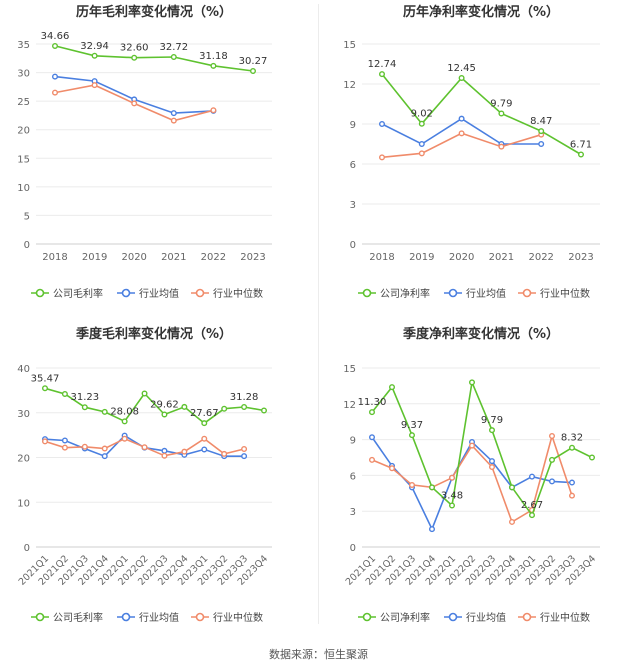  I want to click on data-source-note: 数据来源：恒生聚源, so click(318, 654).